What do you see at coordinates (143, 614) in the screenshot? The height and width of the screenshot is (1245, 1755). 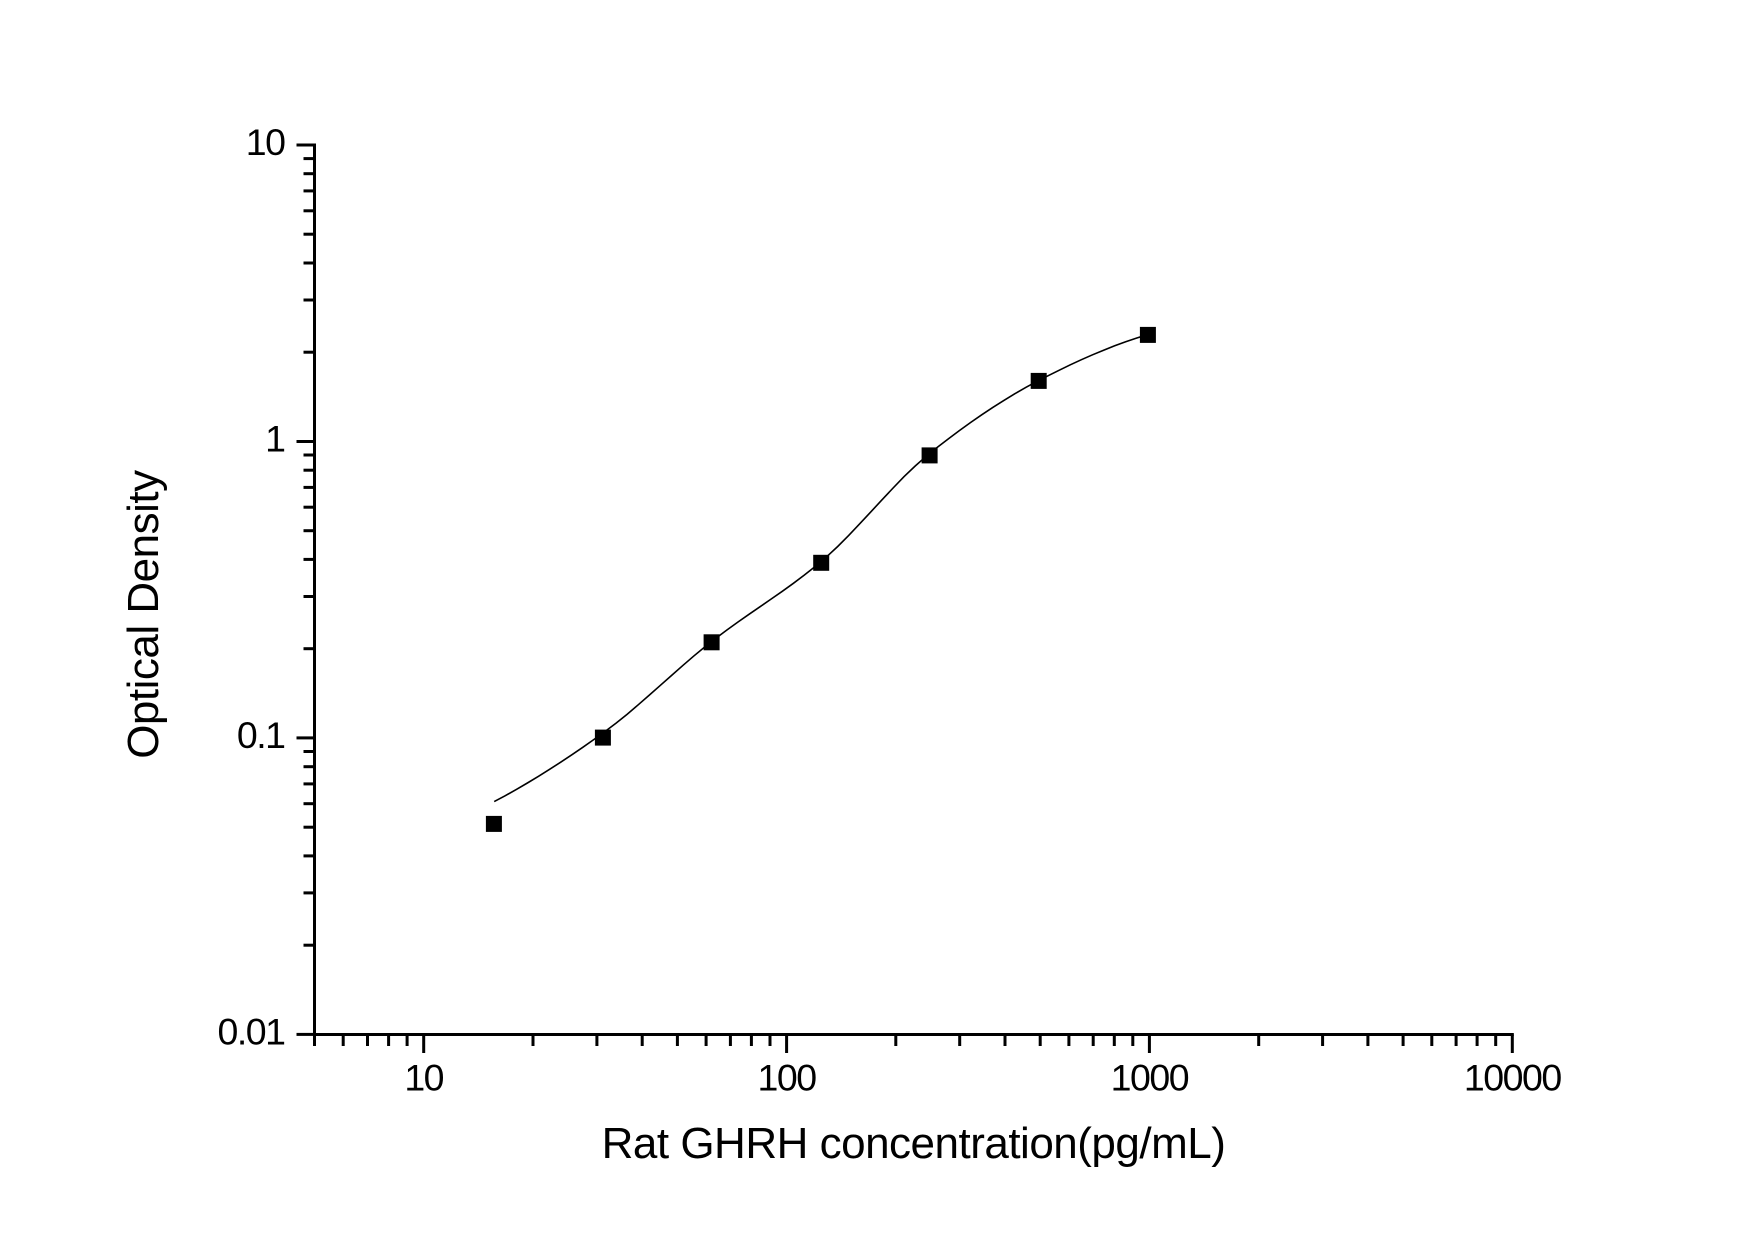 I see `svg-text: Optical Density` at bounding box center [143, 614].